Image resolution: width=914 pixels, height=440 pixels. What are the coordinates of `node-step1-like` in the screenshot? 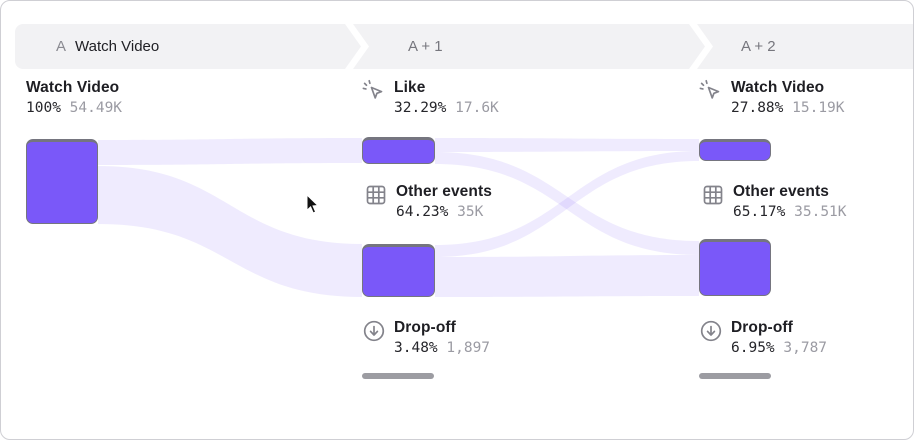 It's located at (398, 150).